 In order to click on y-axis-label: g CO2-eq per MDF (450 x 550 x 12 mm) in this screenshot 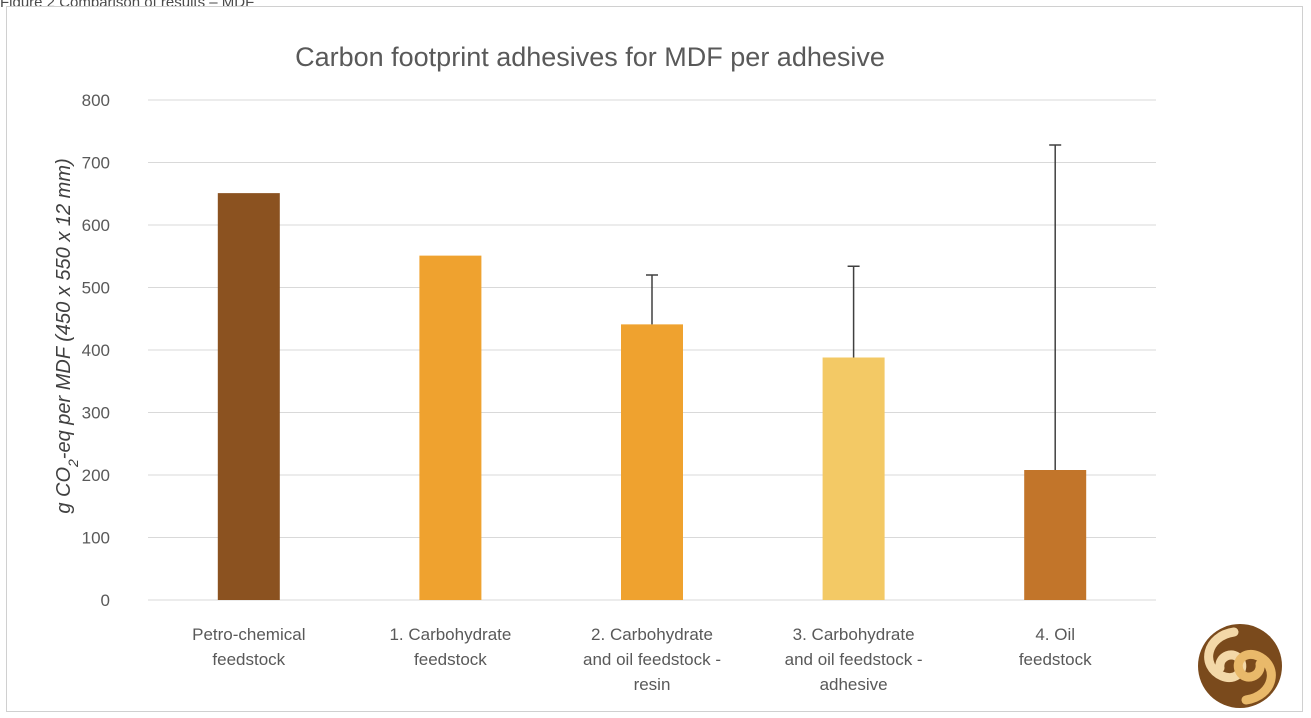, I will do `click(67, 335)`.